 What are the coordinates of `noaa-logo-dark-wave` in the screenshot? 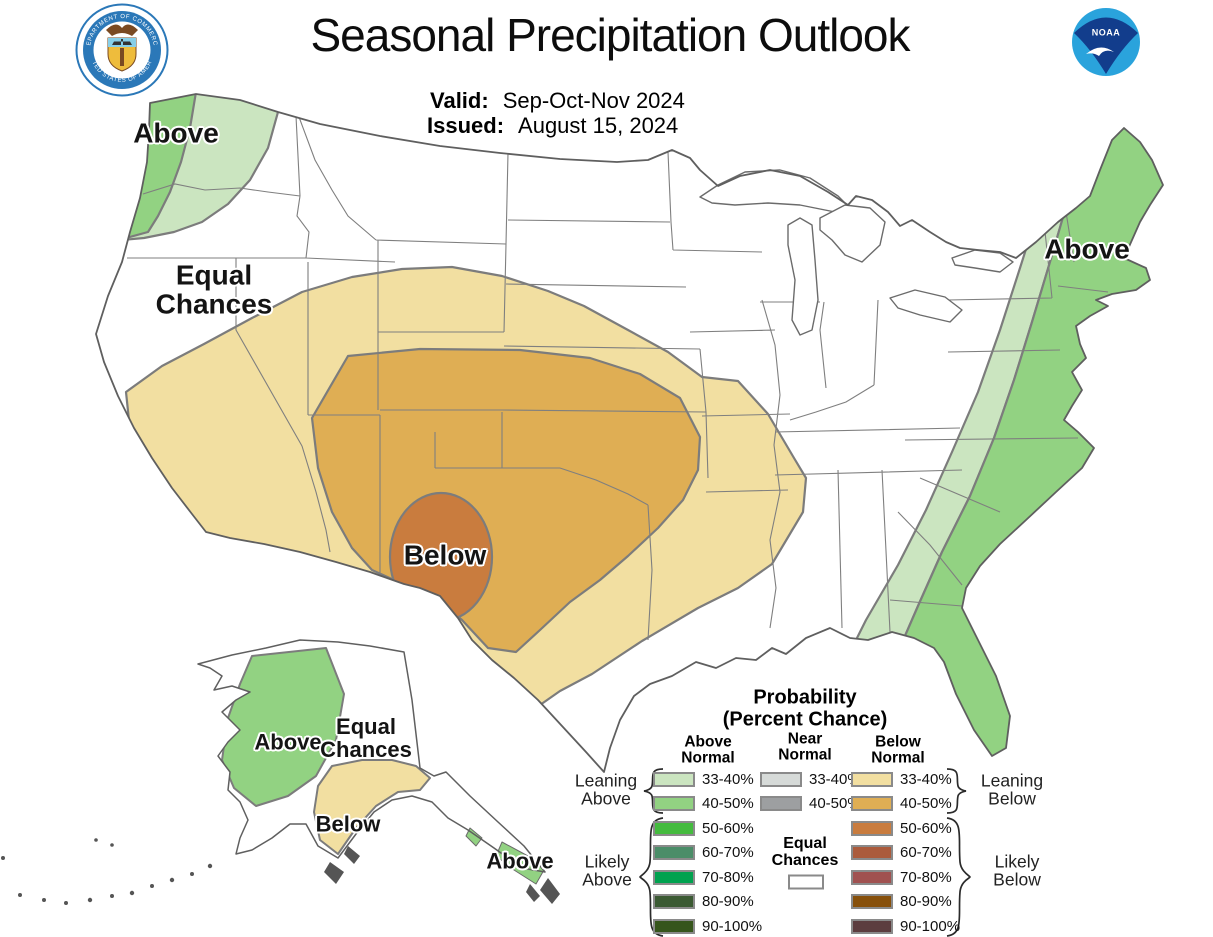 It's located at (1106, 45).